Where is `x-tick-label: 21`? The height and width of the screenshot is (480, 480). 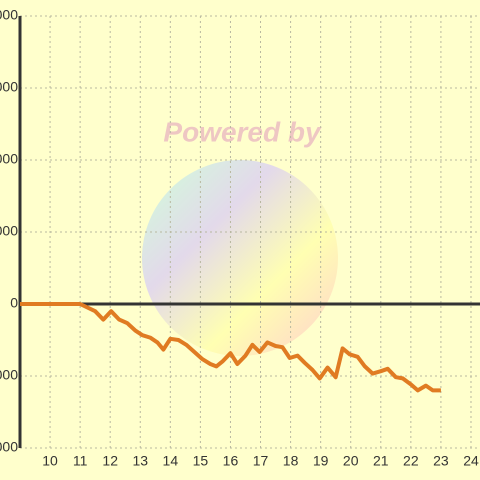
x-tick-label: 21 is located at coordinates (381, 461).